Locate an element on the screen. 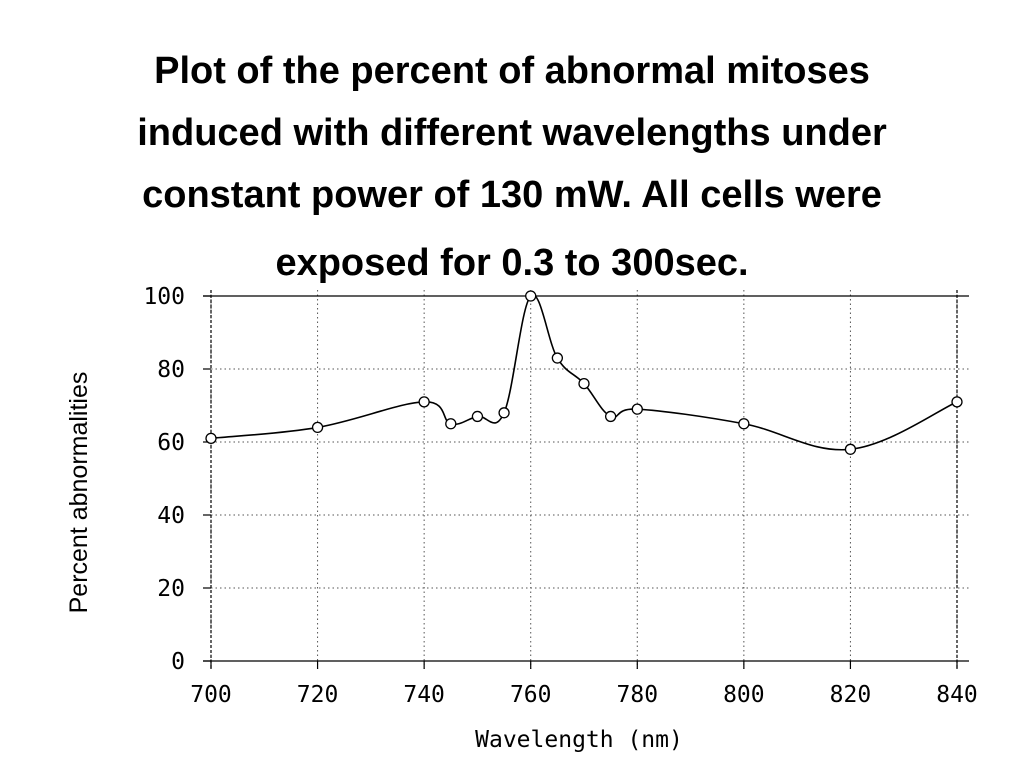 This screenshot has height=768, width=1024. y-tick-label: 40 is located at coordinates (171, 516).